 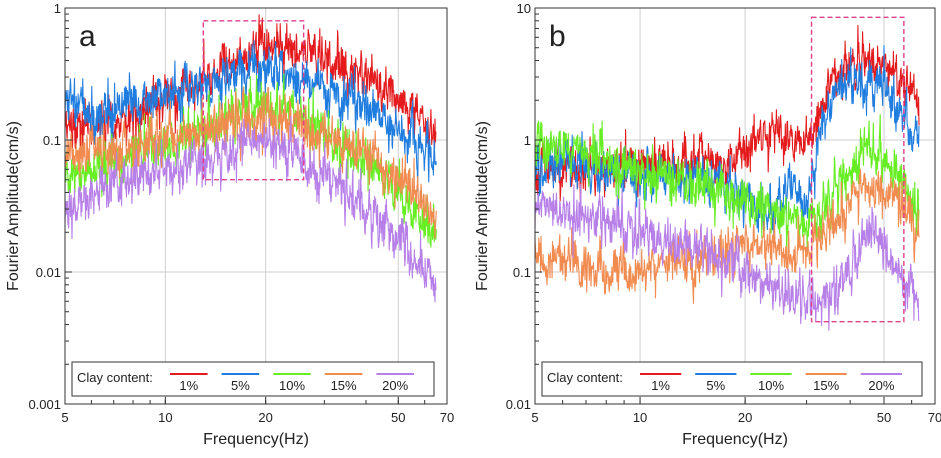 I want to click on panel-letter: a, so click(x=87, y=36).